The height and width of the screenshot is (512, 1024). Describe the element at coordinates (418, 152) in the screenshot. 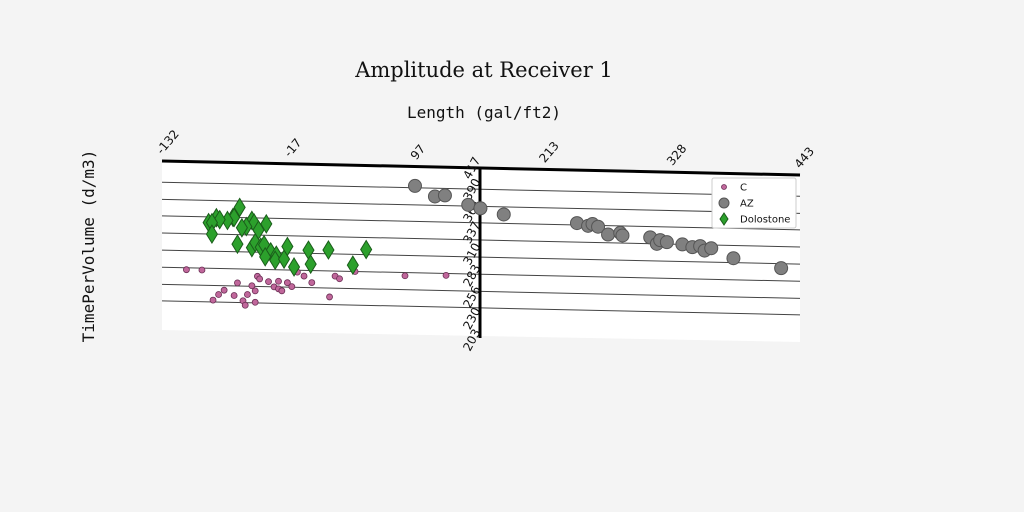

I see `x-tick-label: 97` at that location.